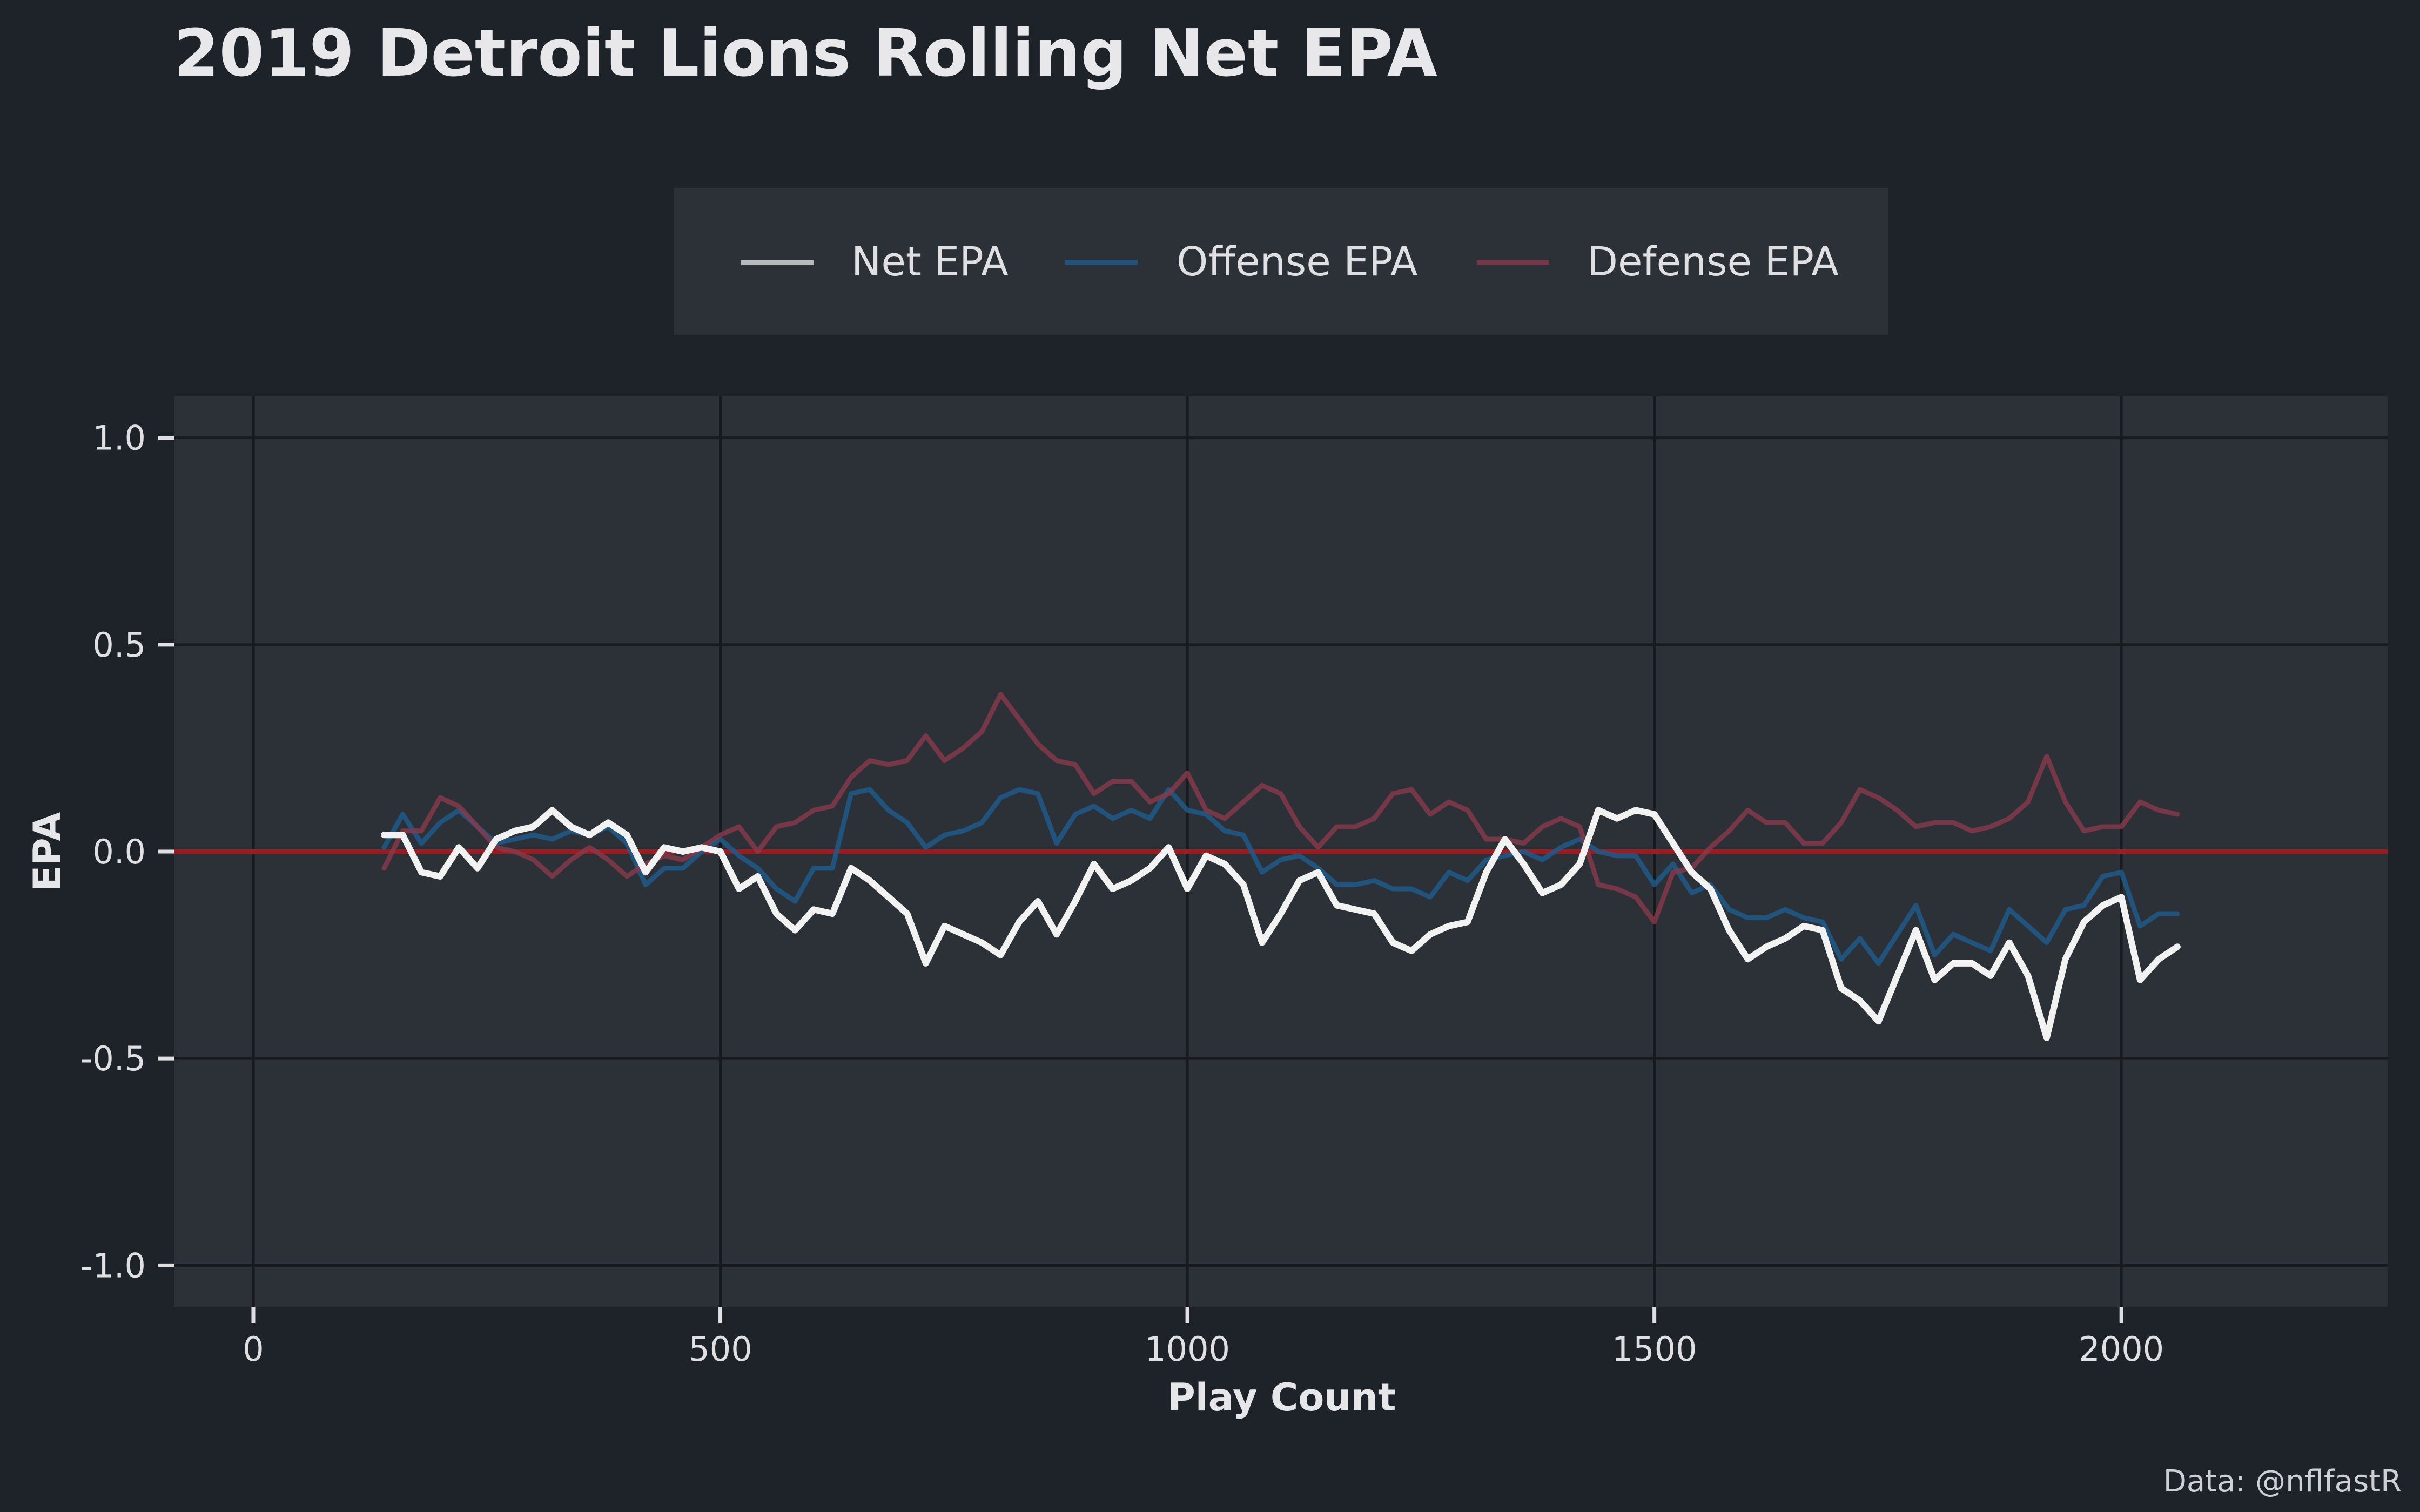 Image resolution: width=2420 pixels, height=1512 pixels. What do you see at coordinates (47, 852) in the screenshot?
I see `y-axis-title: EPA` at bounding box center [47, 852].